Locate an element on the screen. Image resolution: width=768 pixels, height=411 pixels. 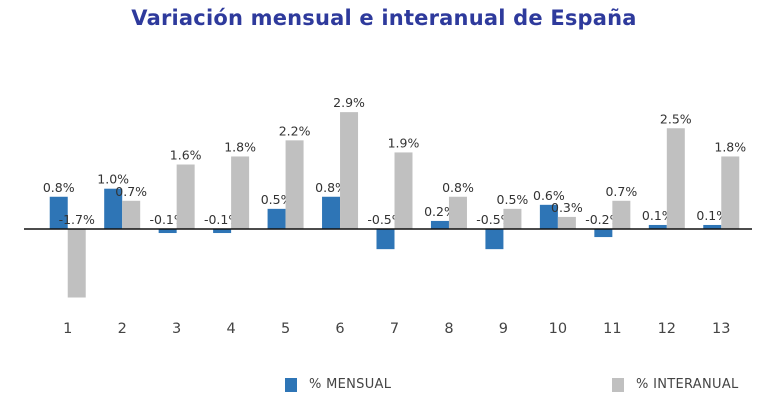
x-tick-label-10: 10 is located at coordinates (558, 329).